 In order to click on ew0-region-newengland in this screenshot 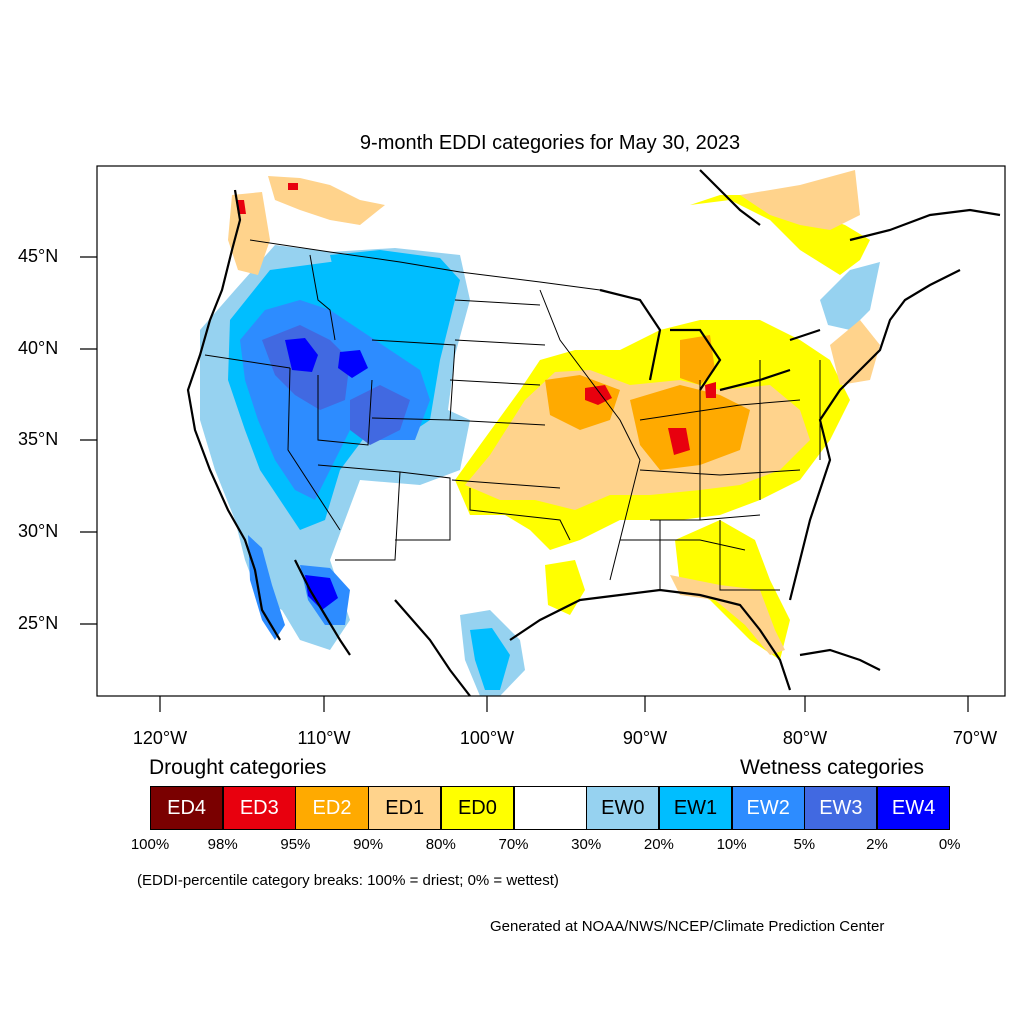, I will do `click(850, 296)`.